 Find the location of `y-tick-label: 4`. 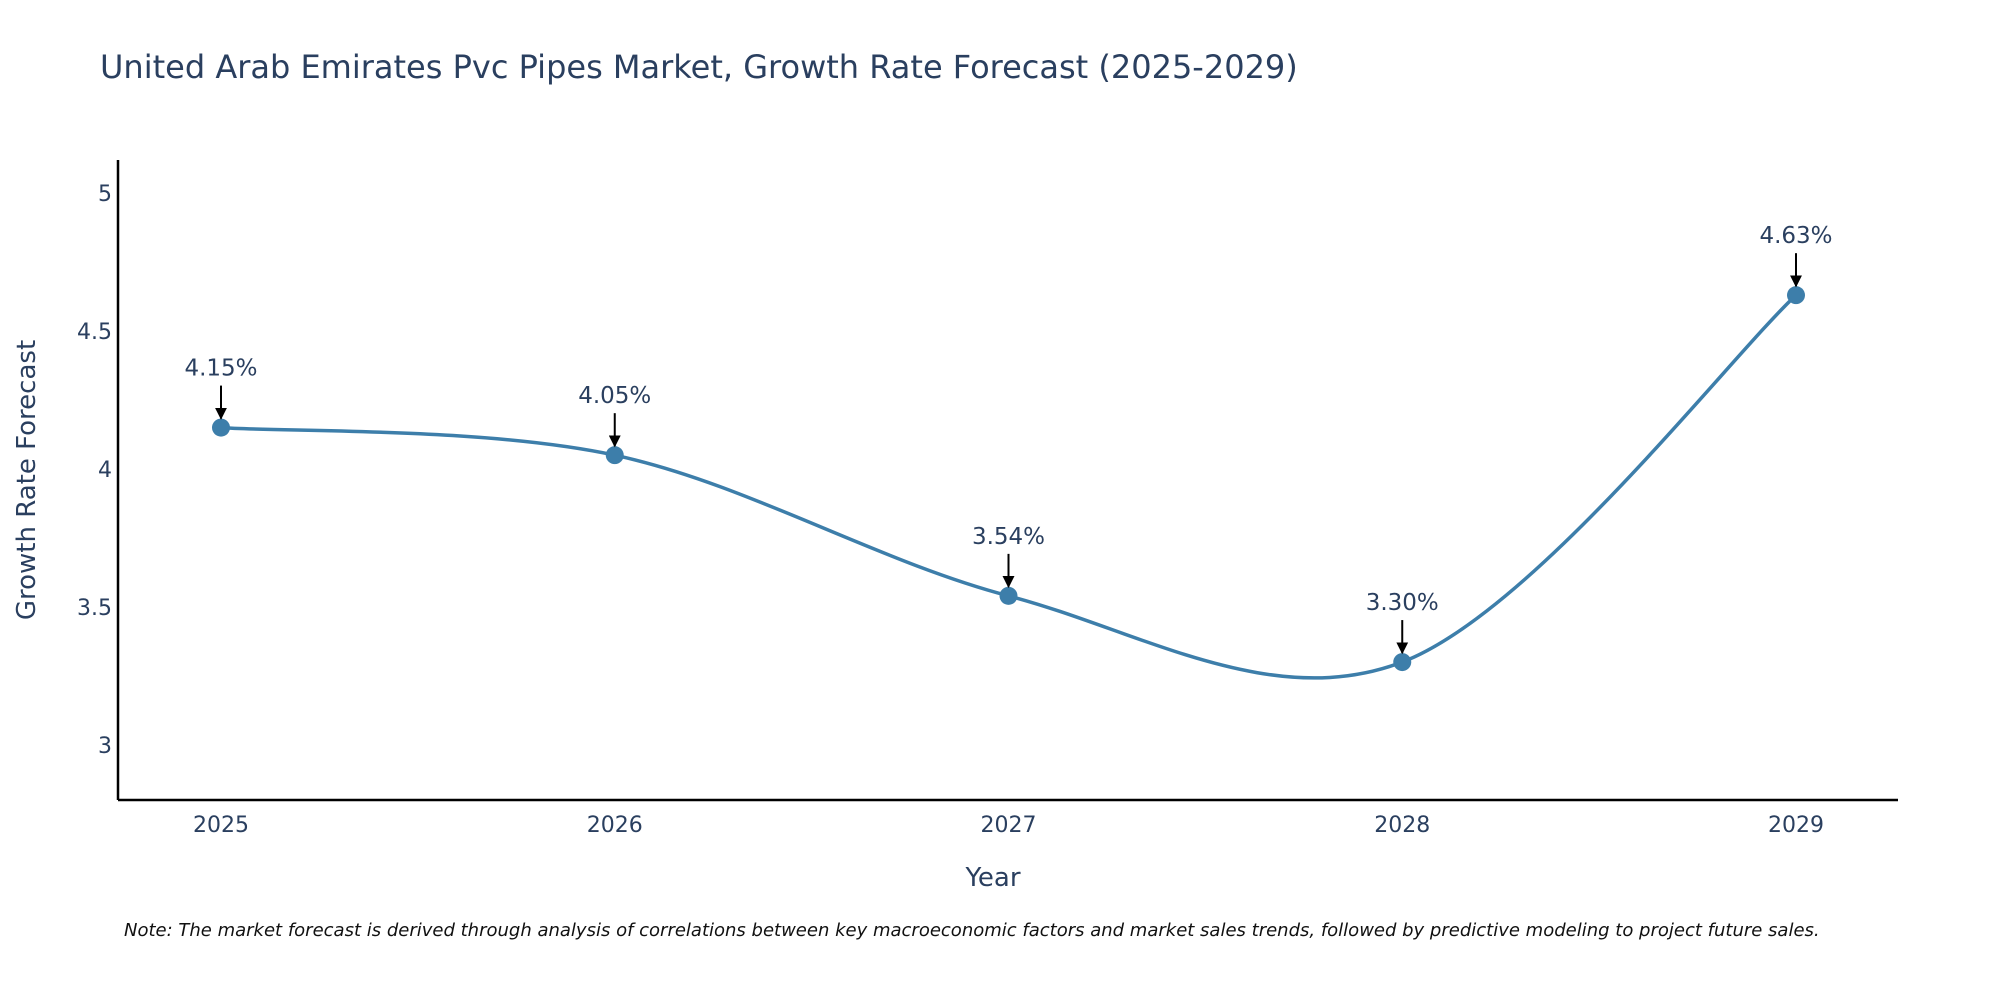

y-tick-label: 4 is located at coordinates (105, 470).